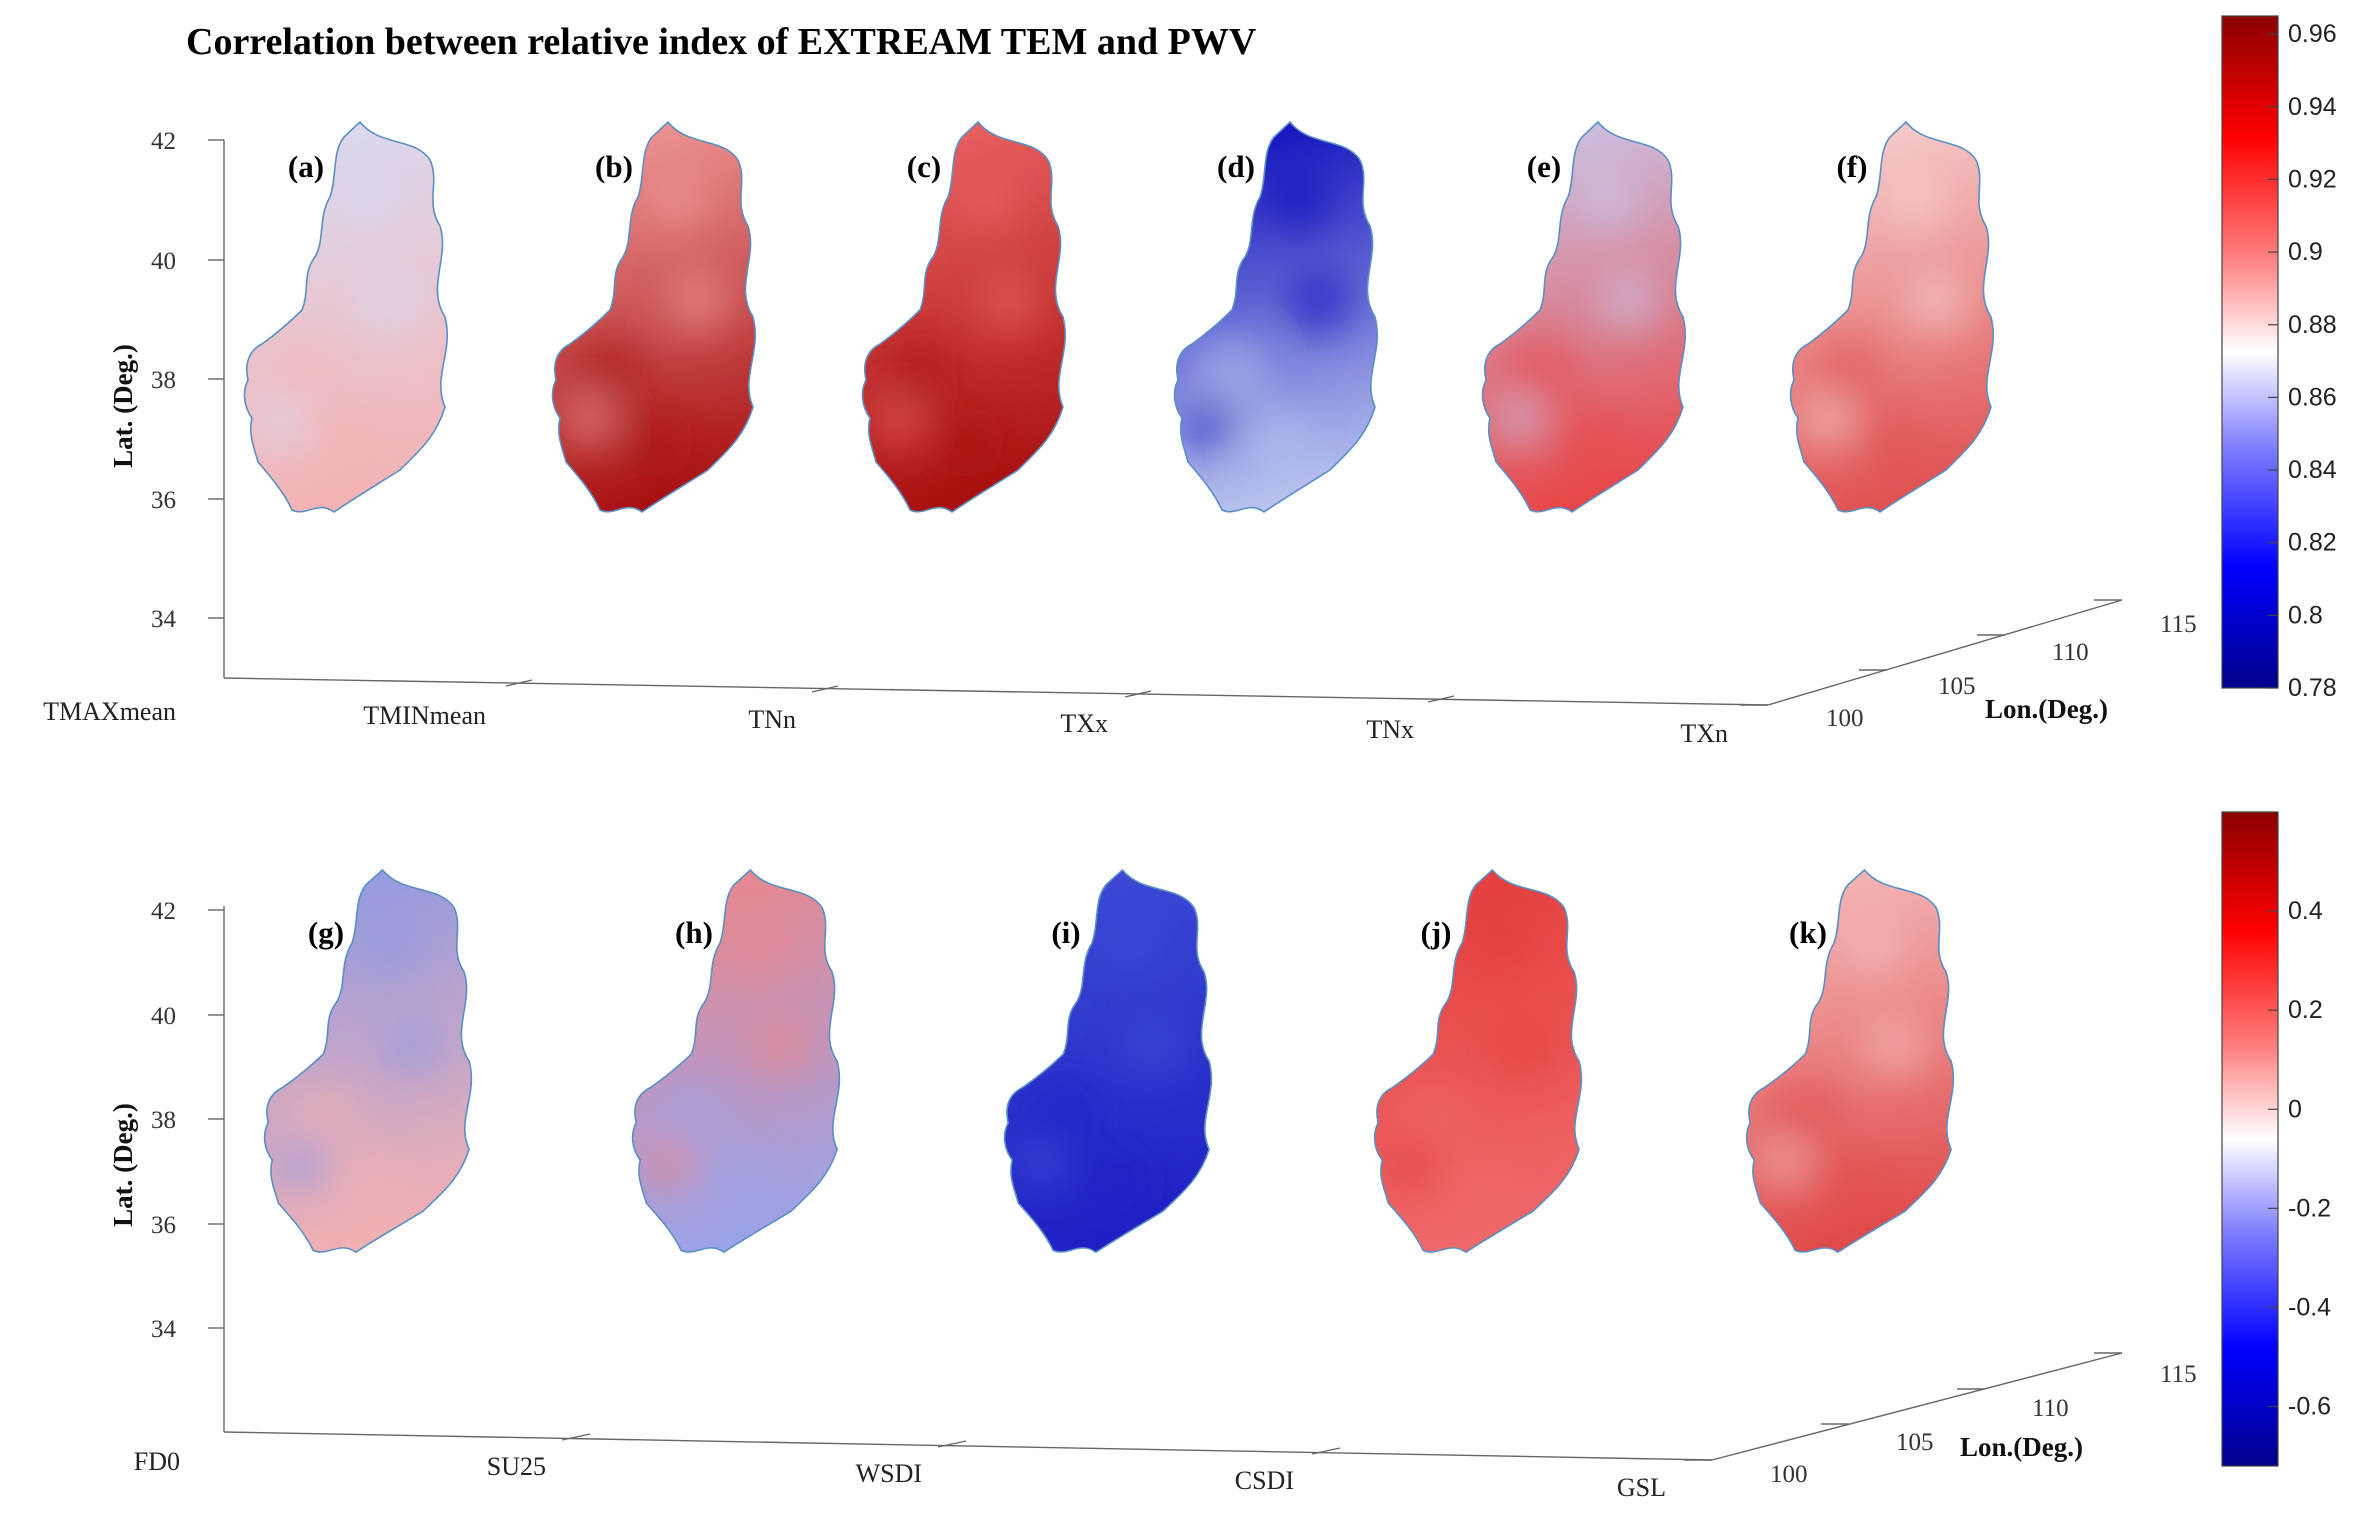 The image size is (2361, 1521). What do you see at coordinates (306, 166) in the screenshot?
I see `panel-label: (a)` at bounding box center [306, 166].